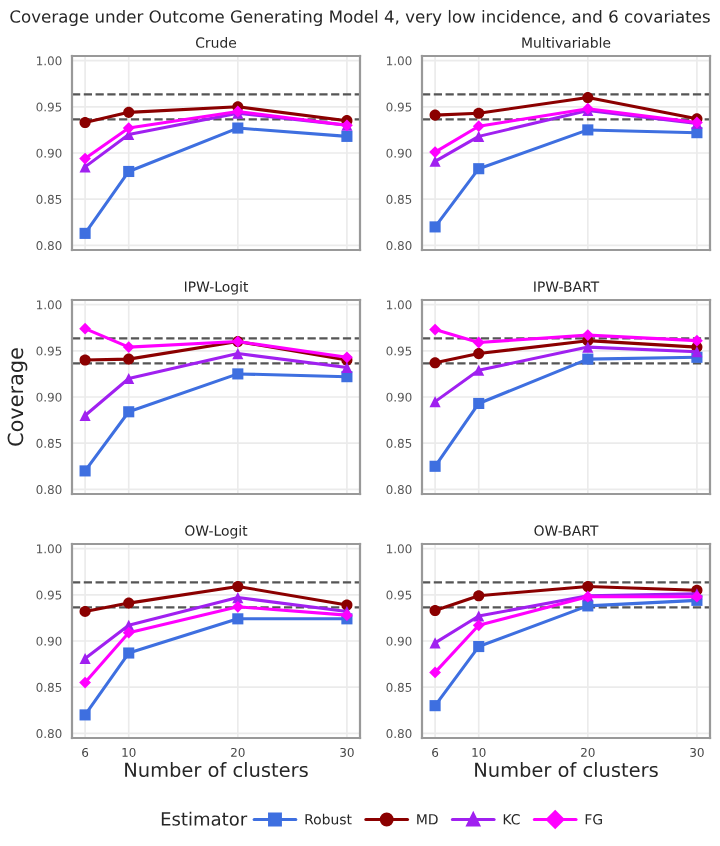  What do you see at coordinates (17, 397) in the screenshot?
I see `y-axis-title: Coverage` at bounding box center [17, 397].